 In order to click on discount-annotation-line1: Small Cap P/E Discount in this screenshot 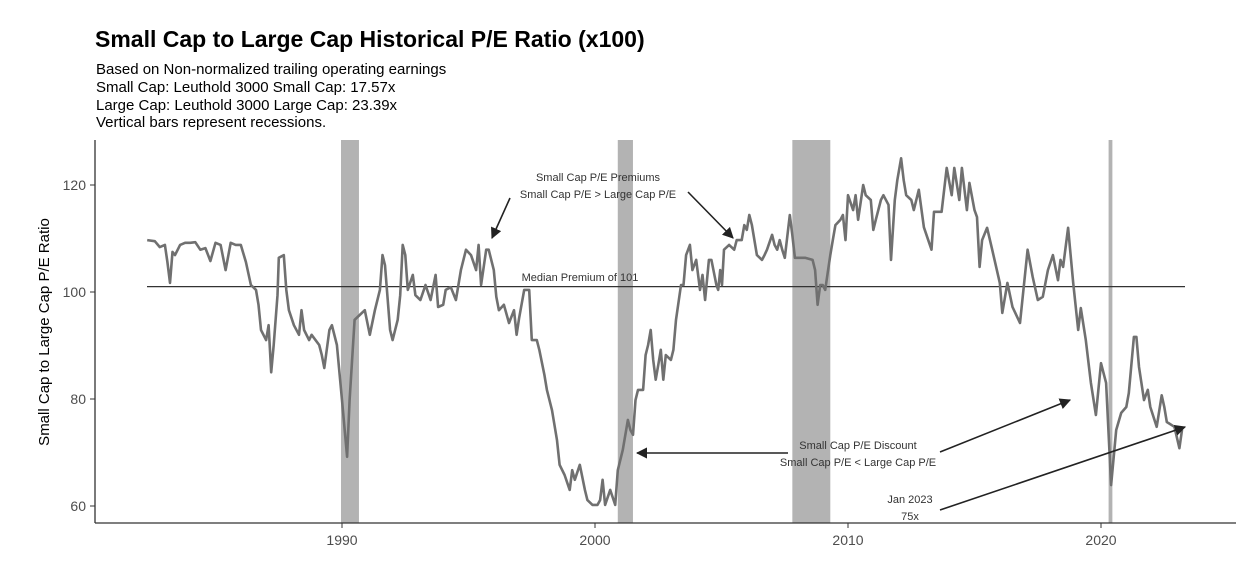, I will do `click(857, 446)`.